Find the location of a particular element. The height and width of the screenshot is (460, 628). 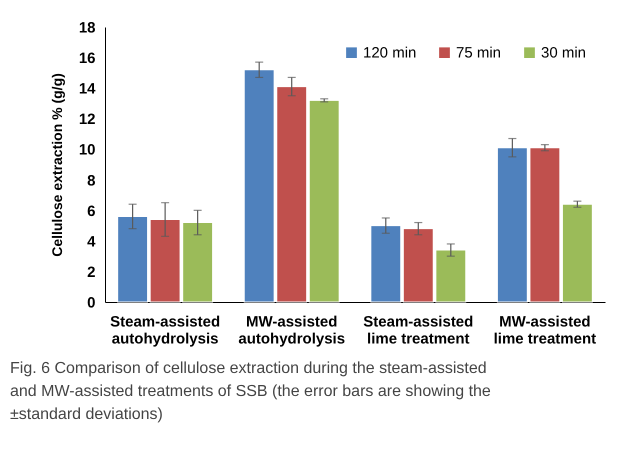

legend-label: 30 min is located at coordinates (563, 53).